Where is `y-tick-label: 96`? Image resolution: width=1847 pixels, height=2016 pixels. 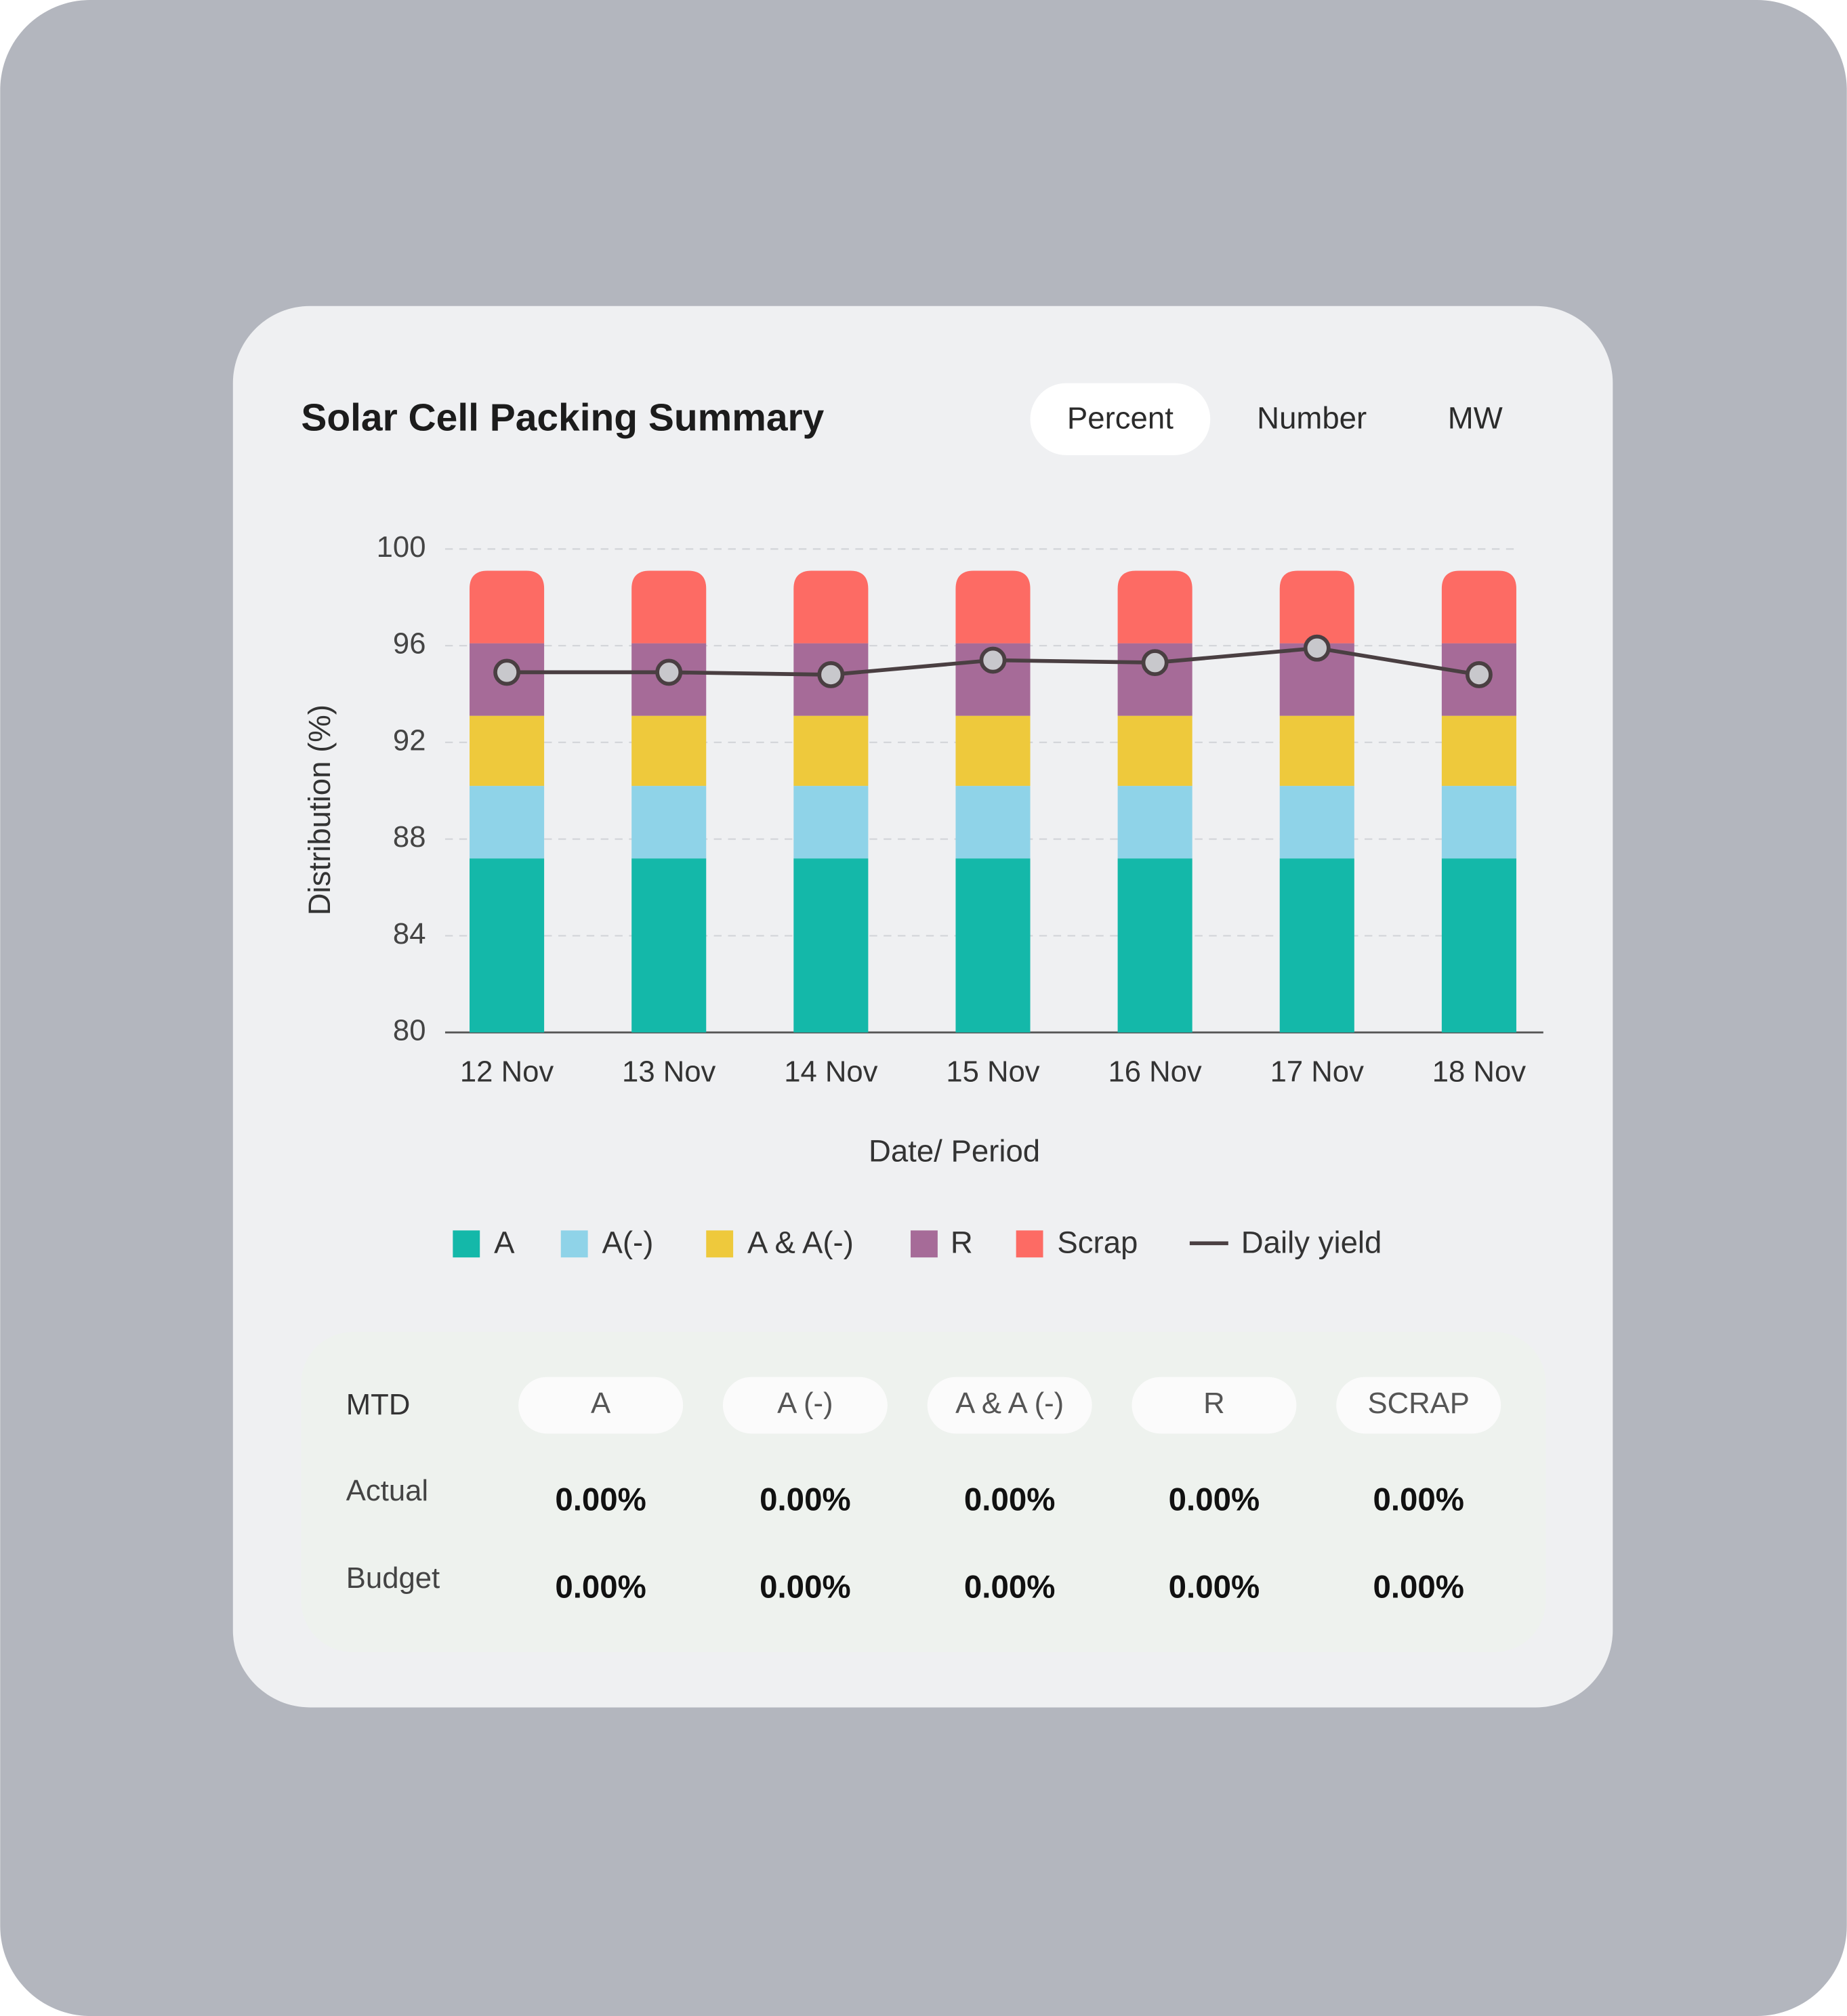
y-tick-label: 96 is located at coordinates (409, 643).